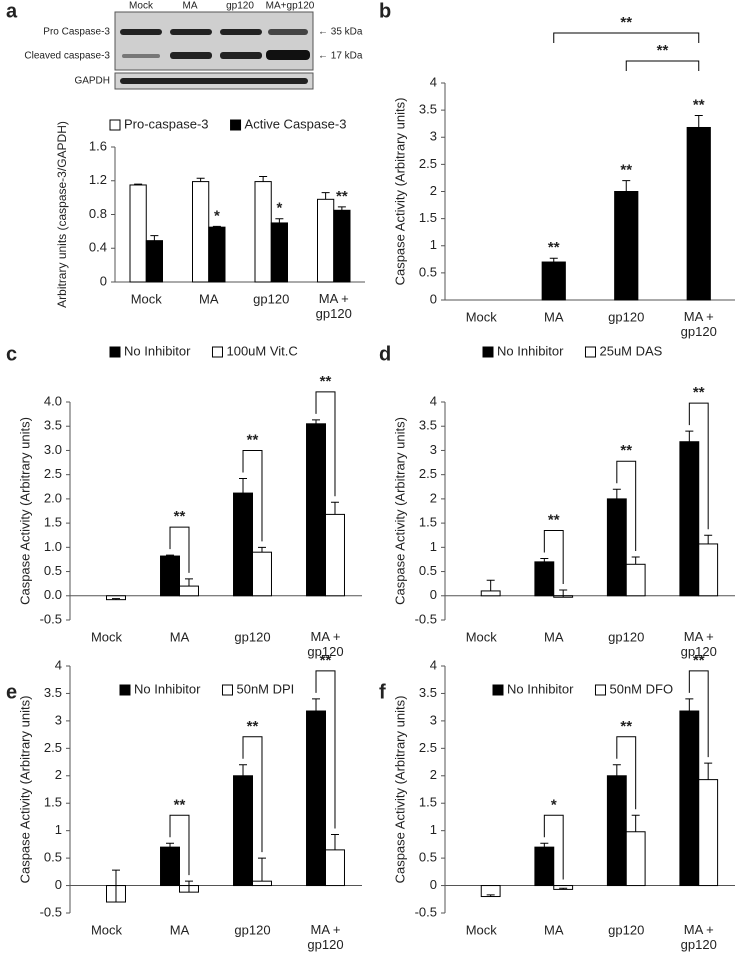 This screenshot has height=976, width=746. I want to click on row-label: Cleaved caspase-3, so click(67, 56).